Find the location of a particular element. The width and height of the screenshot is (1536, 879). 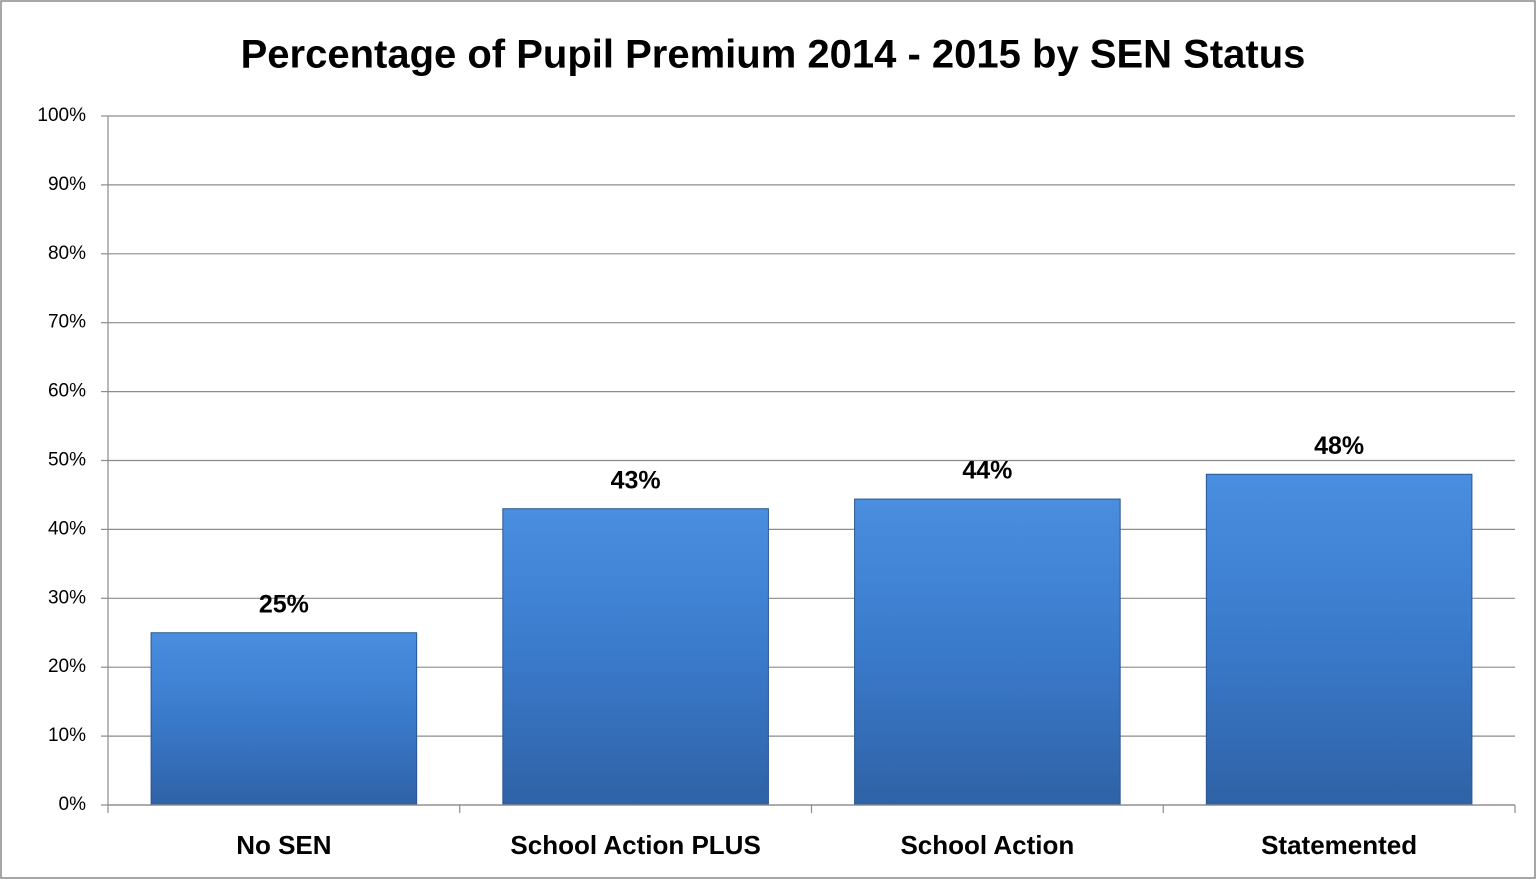

data-label: 48% is located at coordinates (1339, 446).